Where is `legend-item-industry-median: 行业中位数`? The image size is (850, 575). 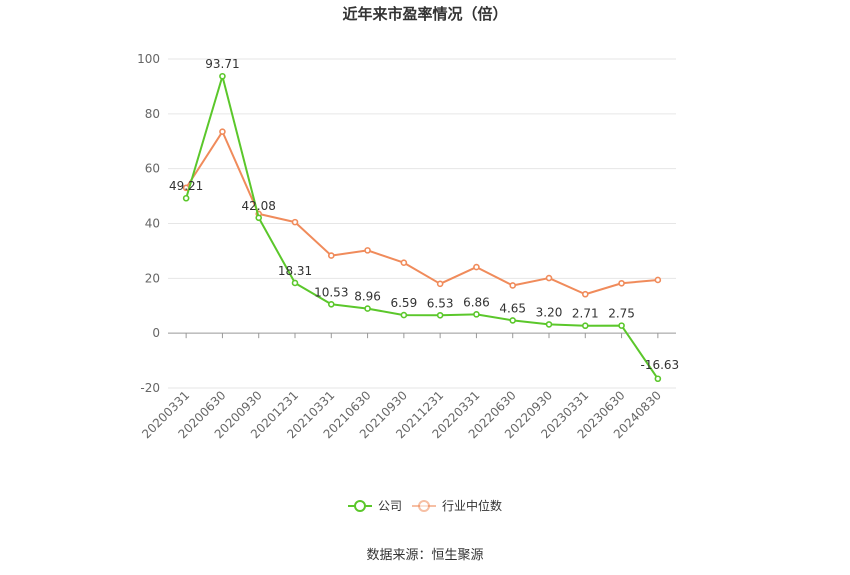 legend-item-industry-median: 行业中位数 is located at coordinates (457, 505).